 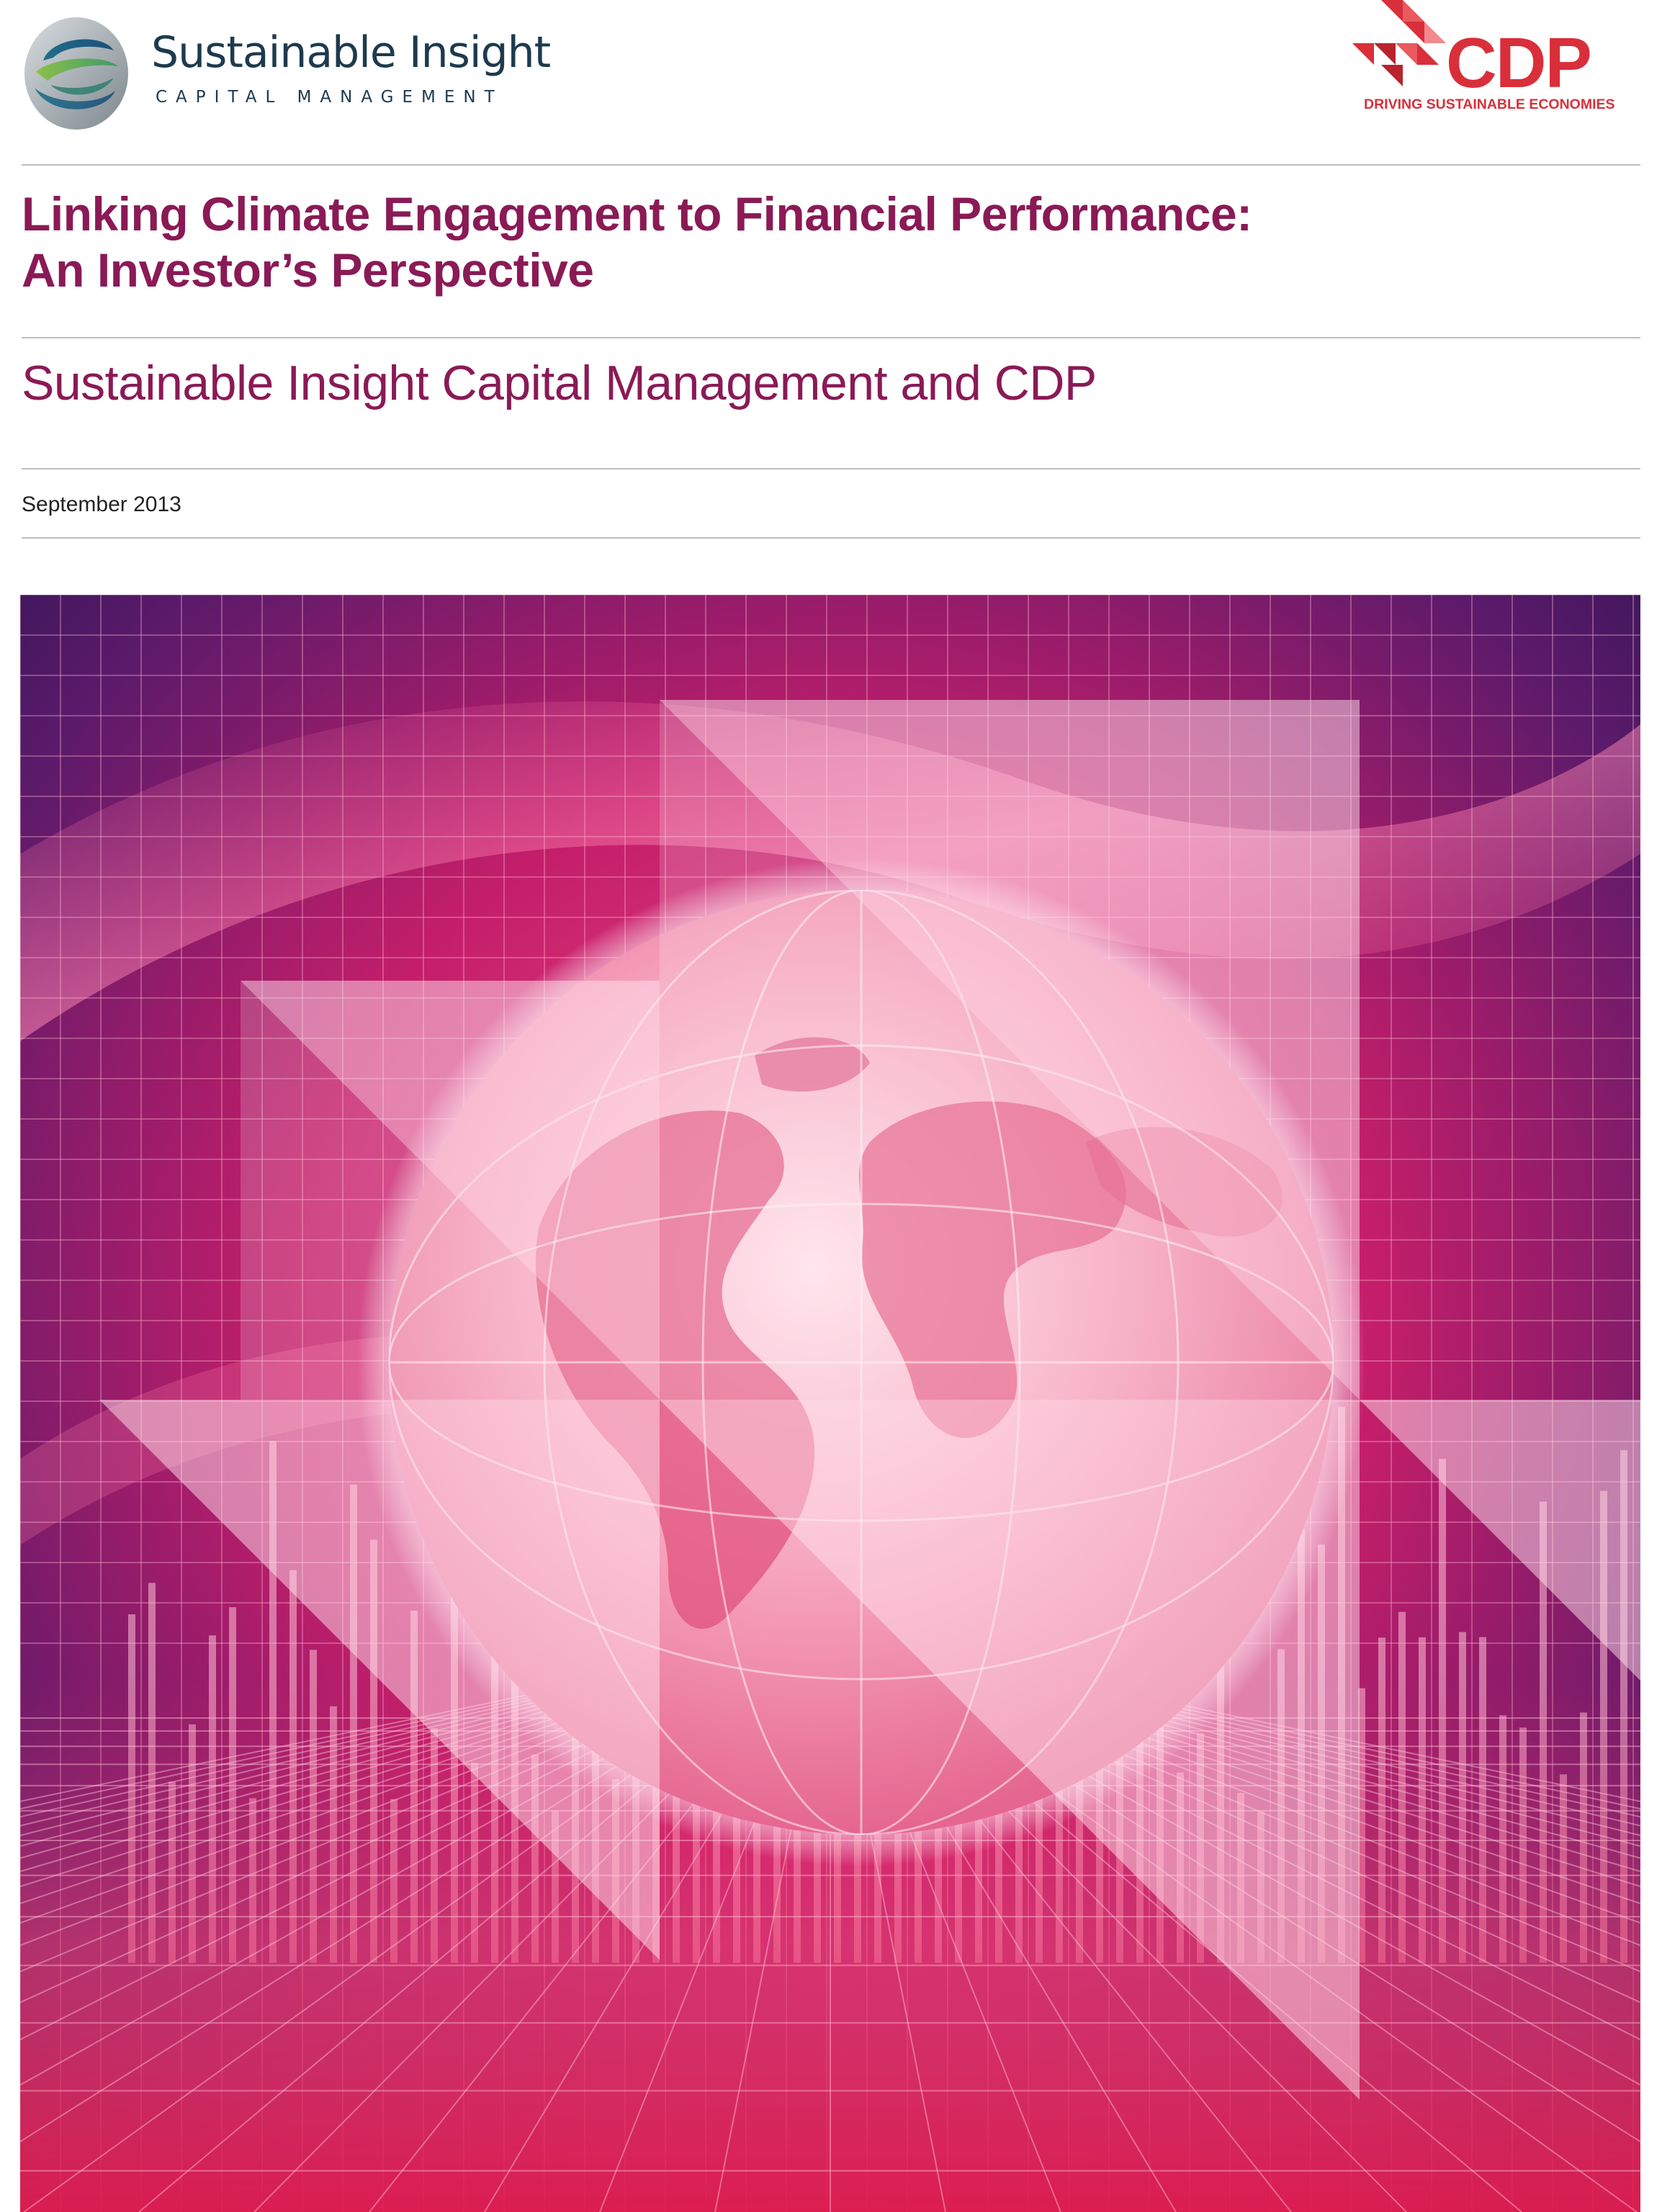 I want to click on cdp-logo: CDP DRIVING SUSTAINABLE ECONOMIES, so click(x=1496, y=58).